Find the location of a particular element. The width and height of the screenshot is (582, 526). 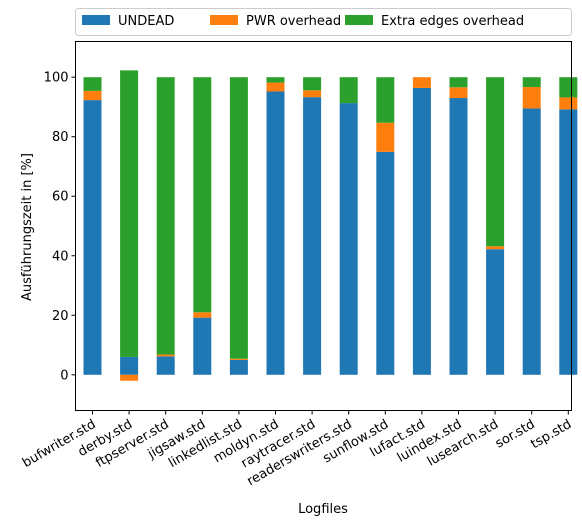

legend-label: Extra edges overhead is located at coordinates (452, 21).